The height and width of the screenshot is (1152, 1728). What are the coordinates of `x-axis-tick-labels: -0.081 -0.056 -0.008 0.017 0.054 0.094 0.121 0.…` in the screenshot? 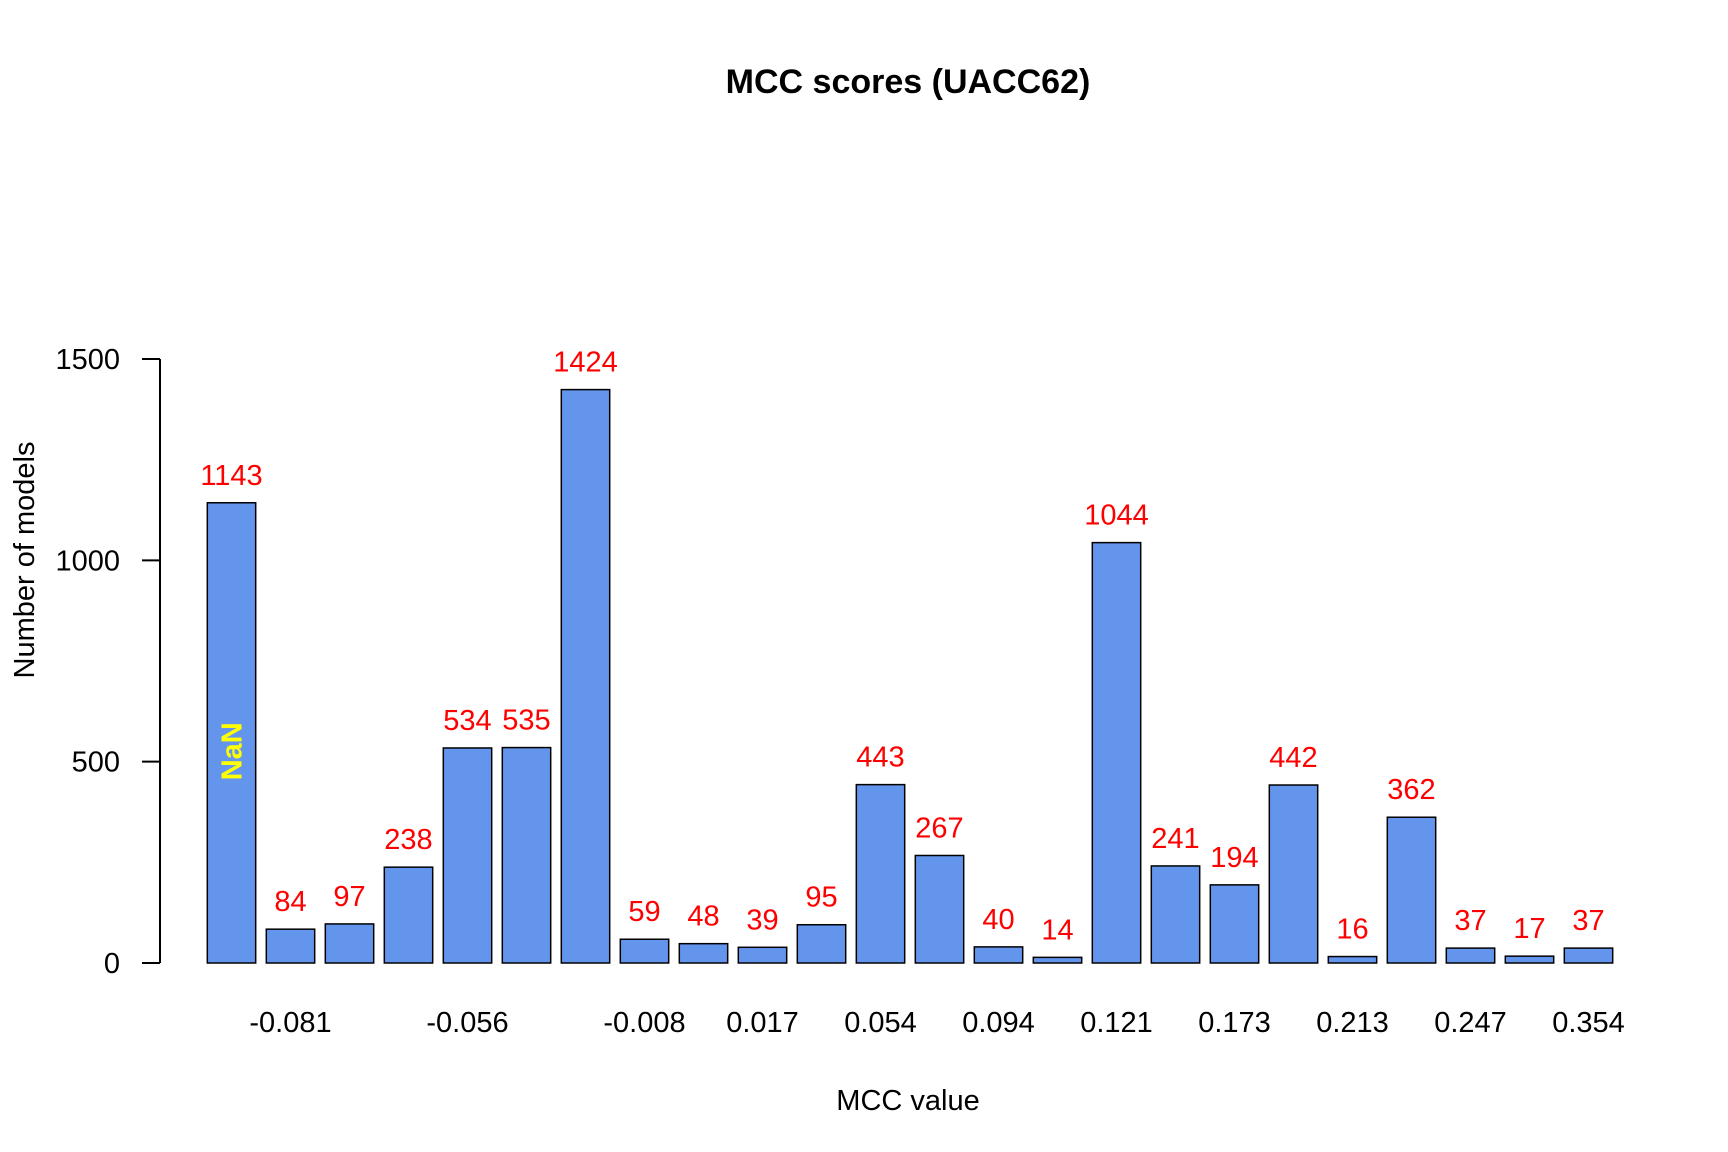 It's located at (936, 1023).